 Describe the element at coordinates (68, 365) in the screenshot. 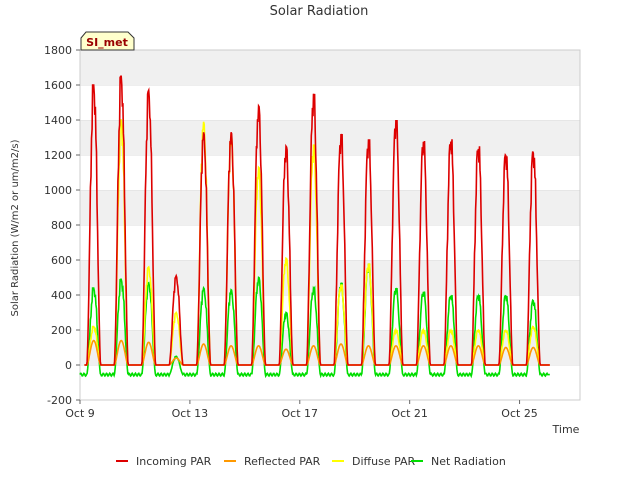

I see `y-tick-label: 0` at that location.